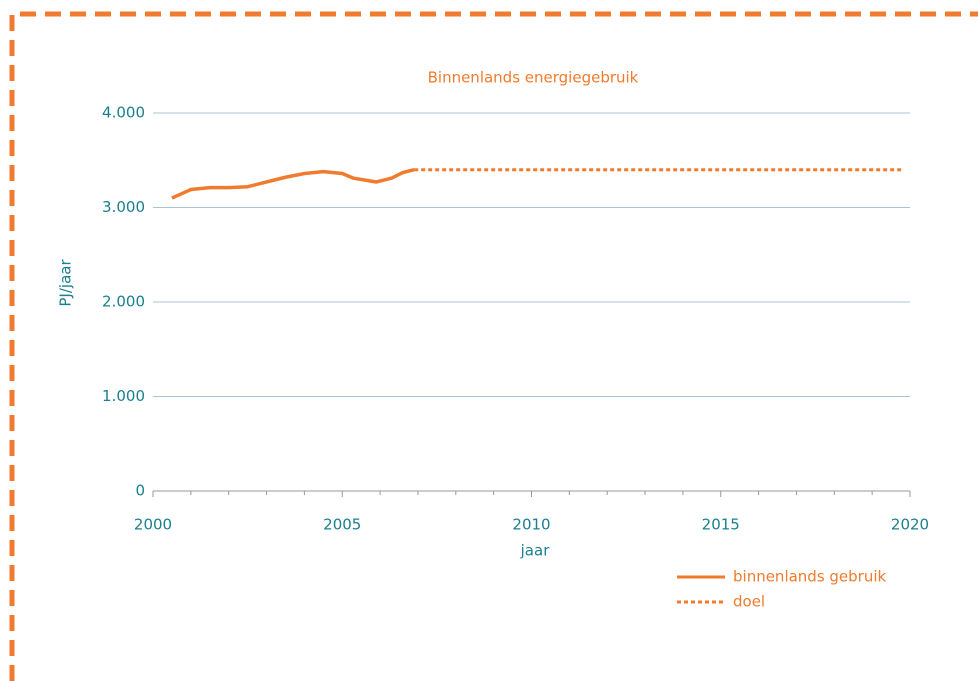 The image size is (978, 681). What do you see at coordinates (123, 207) in the screenshot?
I see `y-tick-label: 3.000` at bounding box center [123, 207].